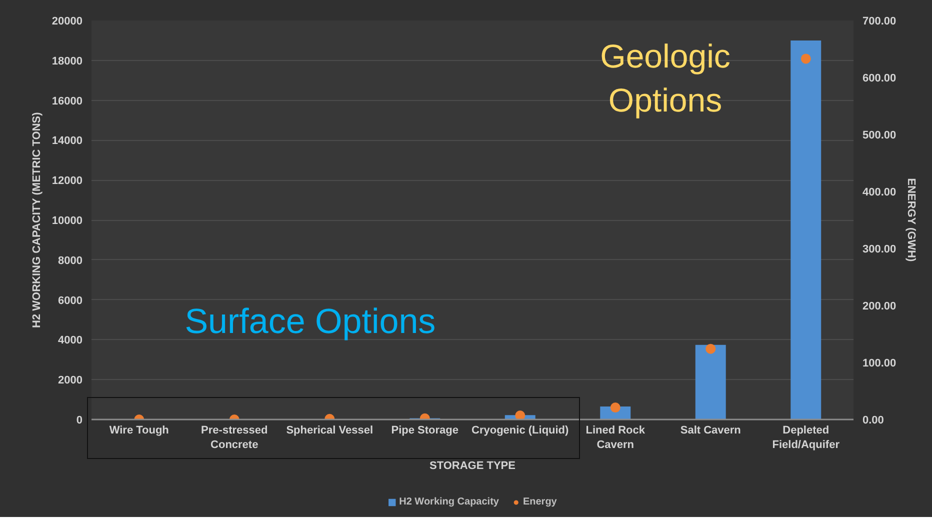 The width and height of the screenshot is (932, 518). What do you see at coordinates (805, 59) in the screenshot?
I see `point` at bounding box center [805, 59].